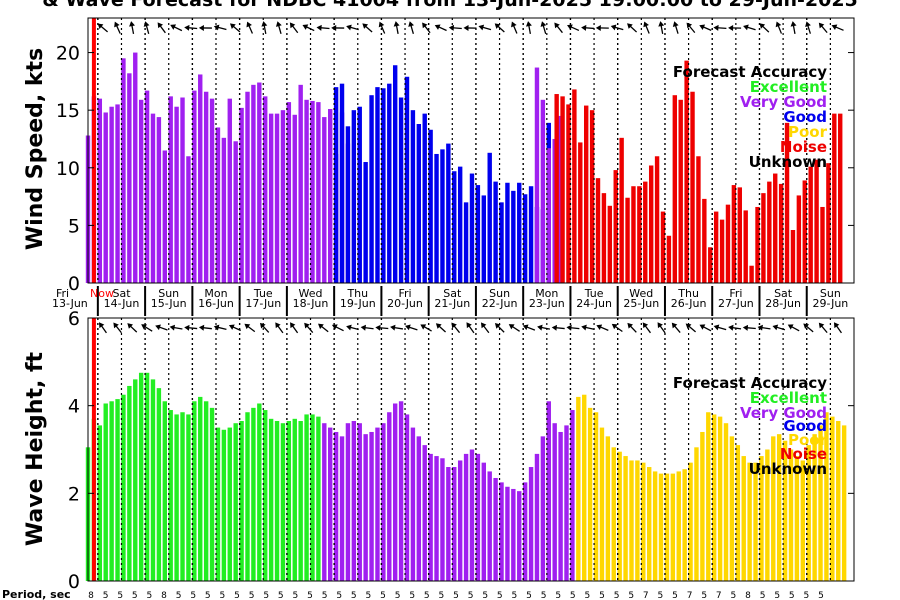  Describe the element at coordinates (405, 303) in the screenshot. I see `day-date-label: 20-Jun` at that location.